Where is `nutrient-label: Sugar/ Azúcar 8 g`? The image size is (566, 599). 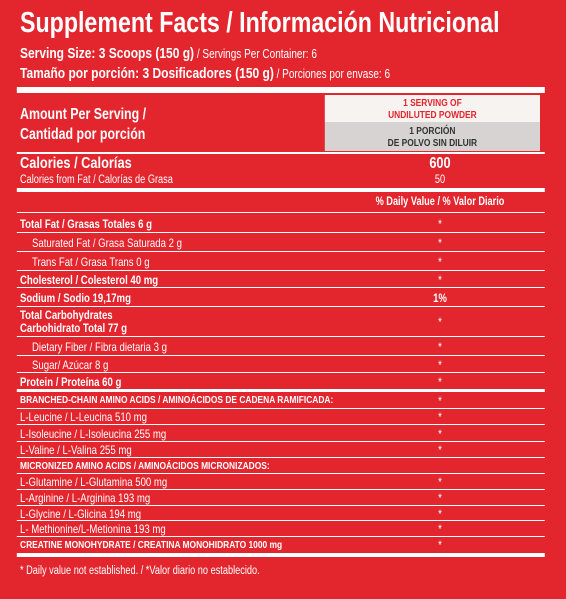 nutrient-label: Sugar/ Azúcar 8 g is located at coordinates (70, 364).